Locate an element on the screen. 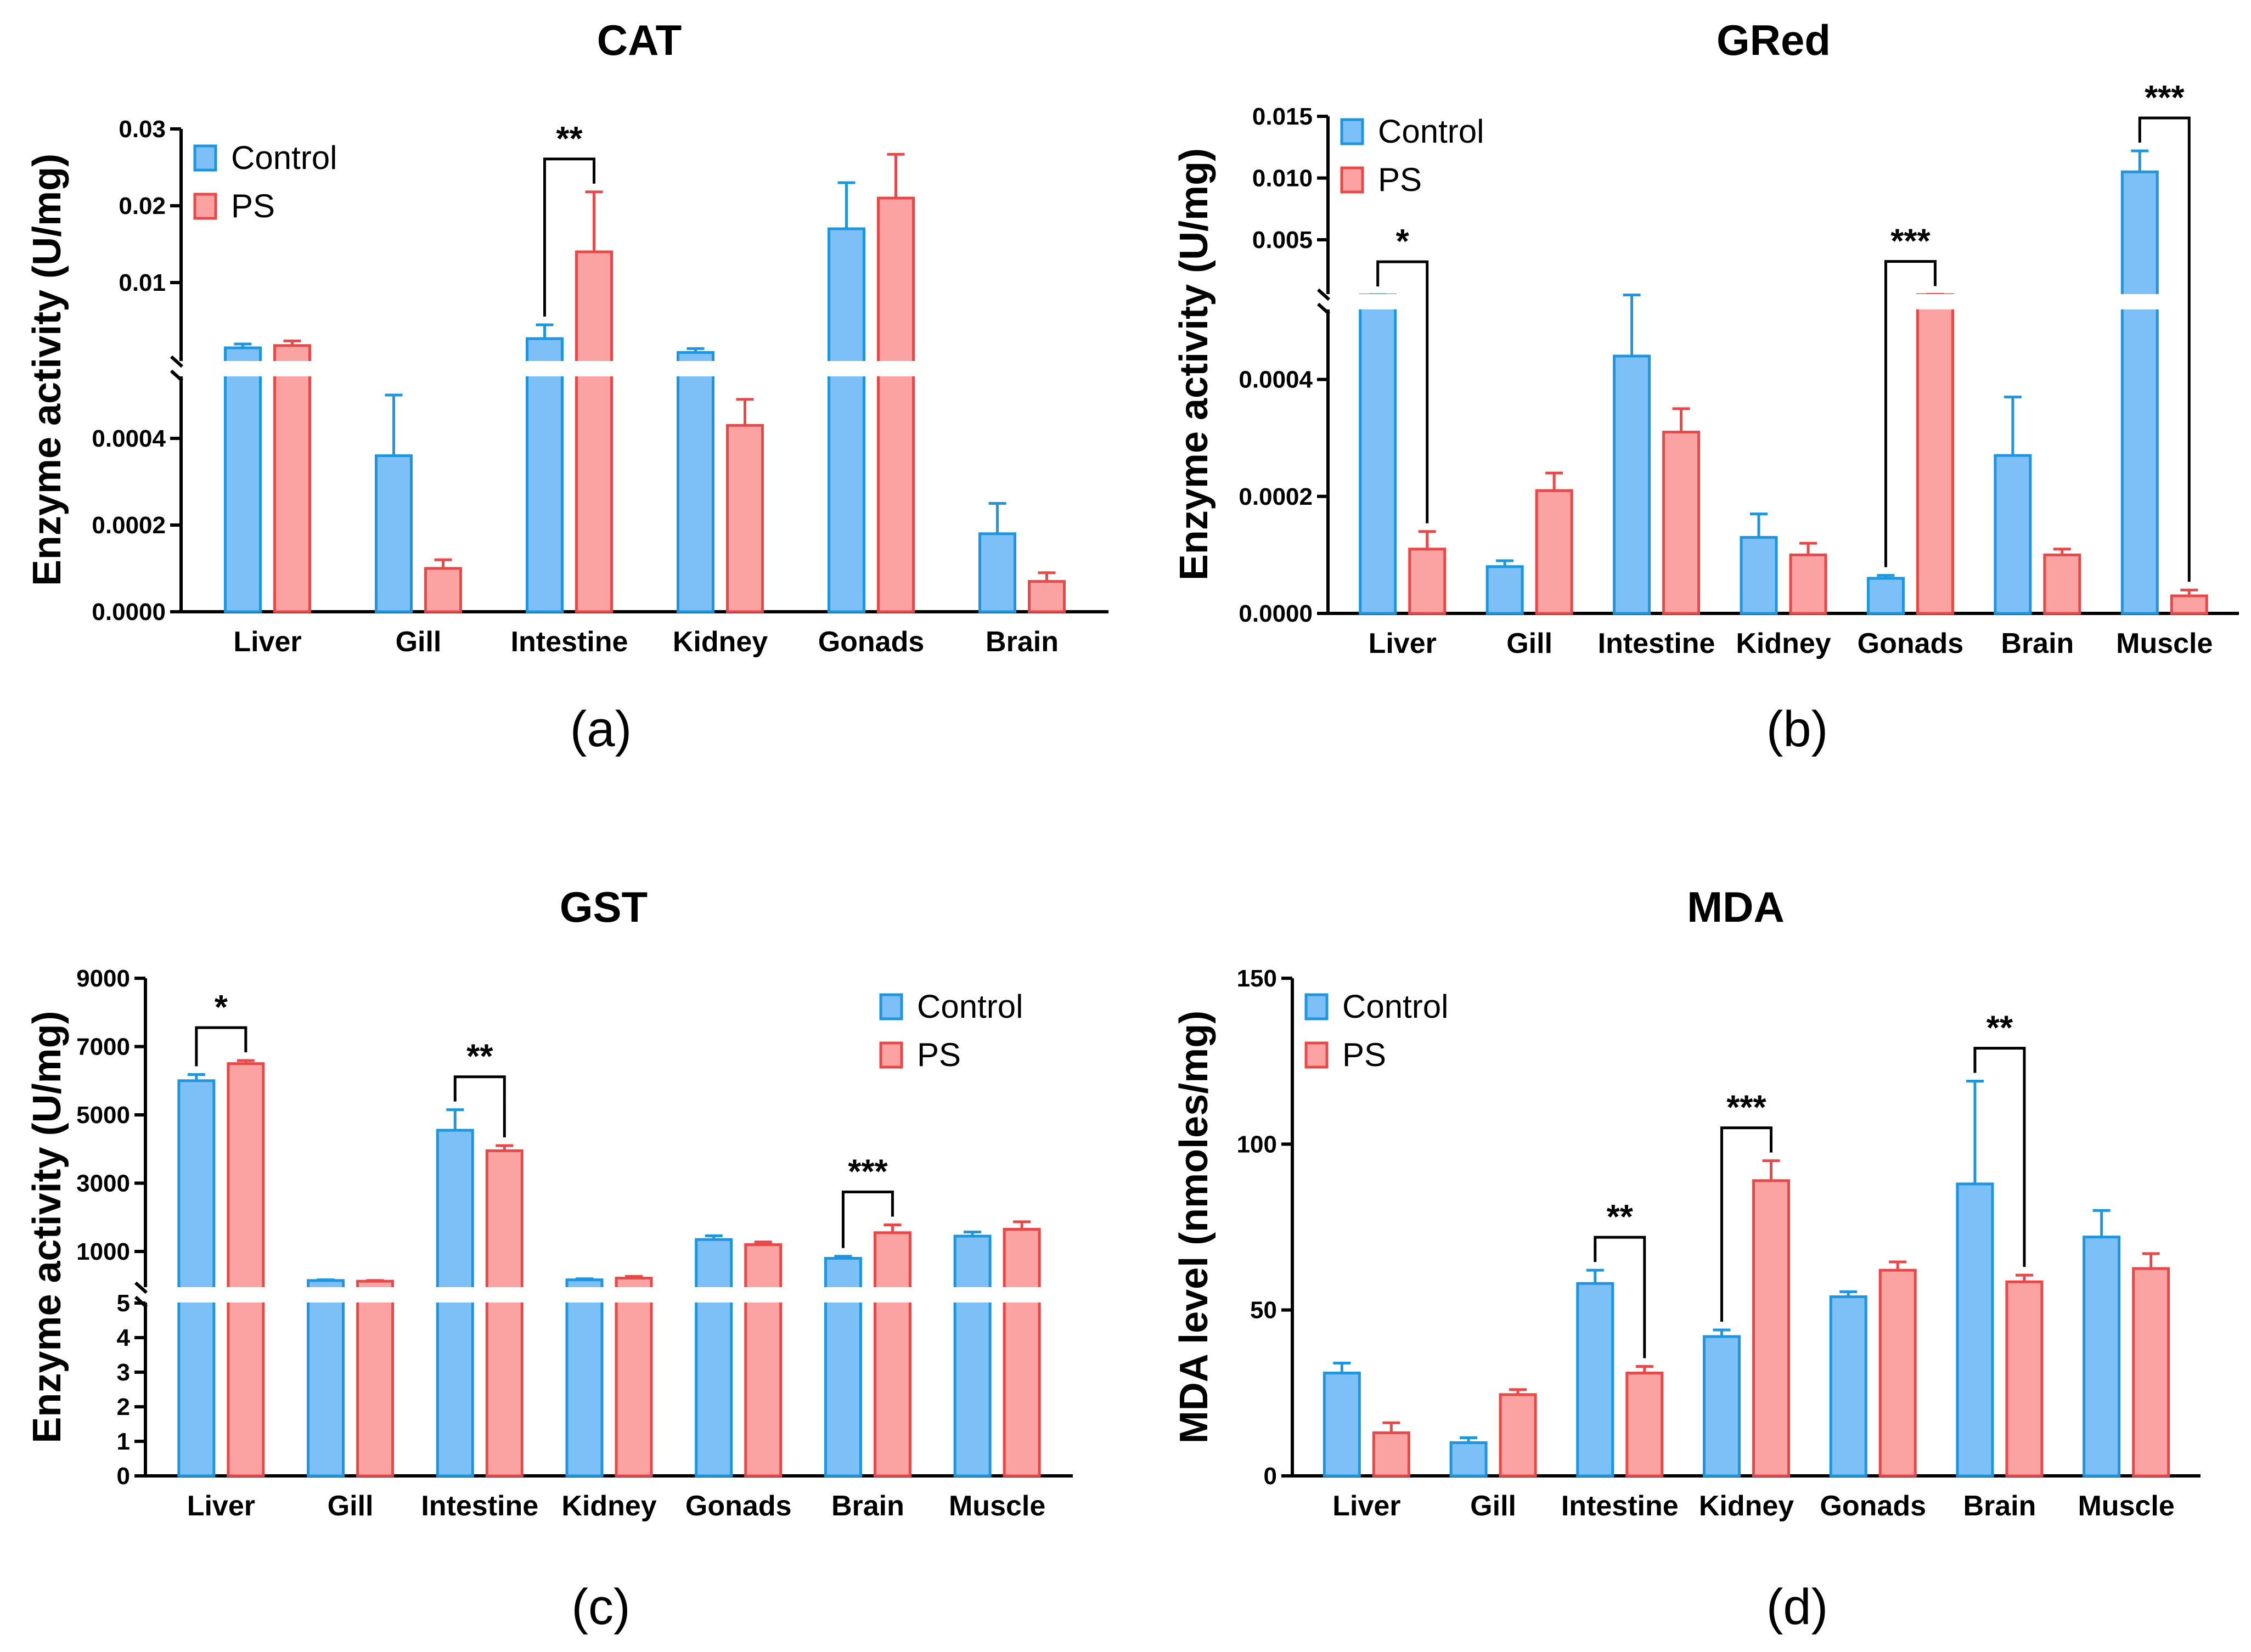  y-tick-label: 100 is located at coordinates (1257, 1144).